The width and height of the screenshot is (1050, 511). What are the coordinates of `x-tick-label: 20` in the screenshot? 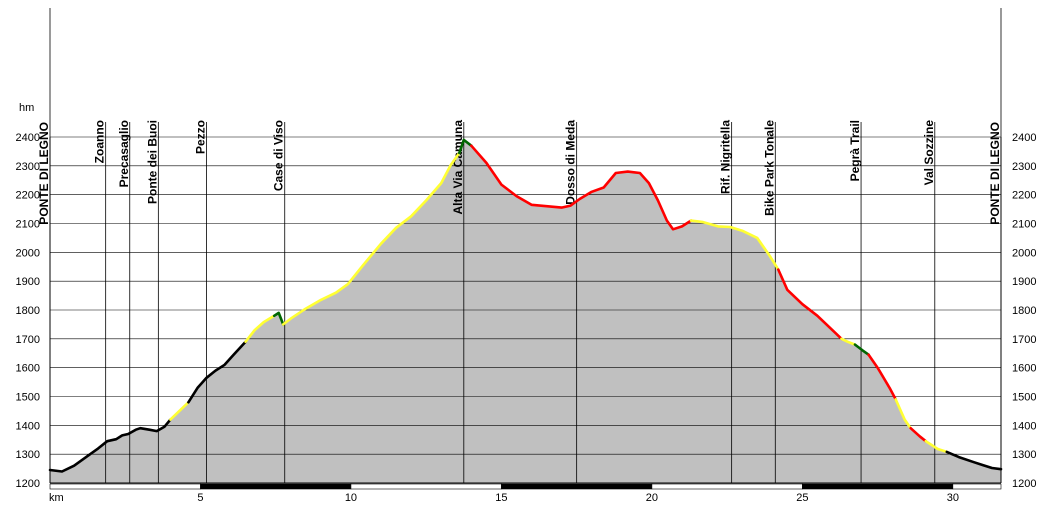 It's located at (652, 498).